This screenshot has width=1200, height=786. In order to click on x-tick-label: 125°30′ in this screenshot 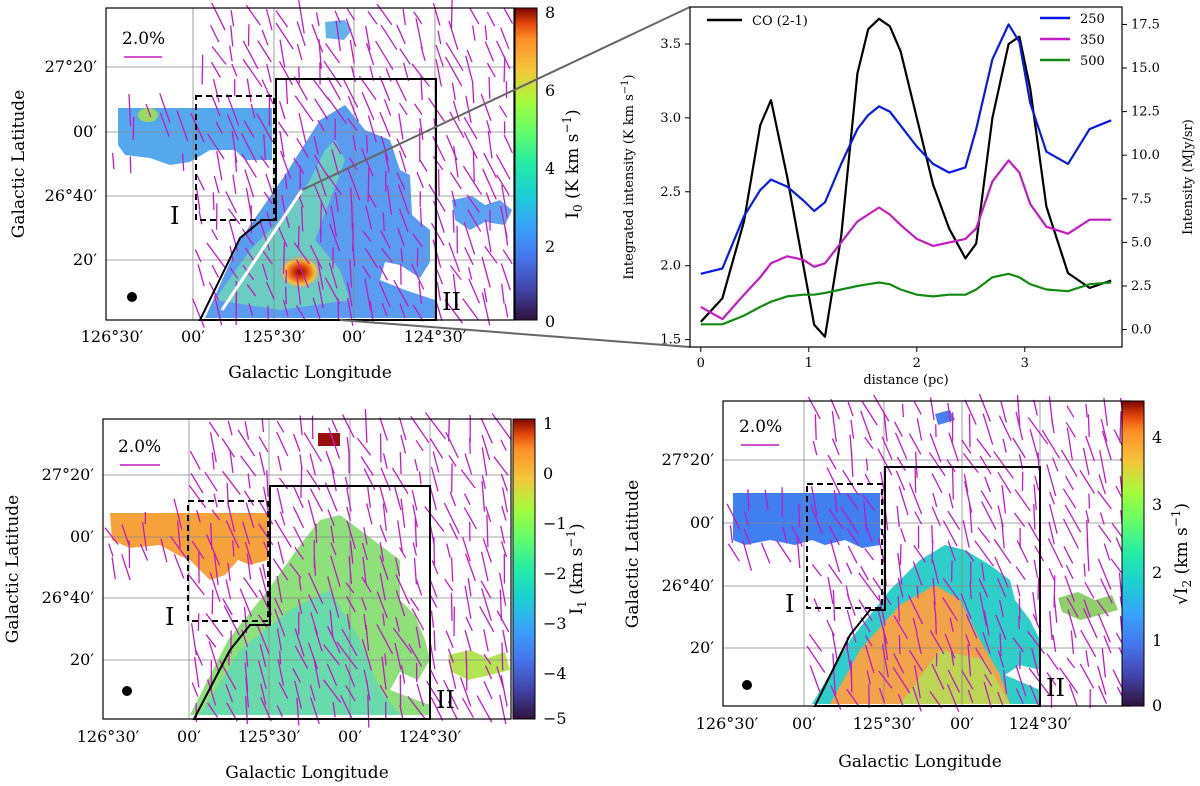, I will do `click(274, 336)`.